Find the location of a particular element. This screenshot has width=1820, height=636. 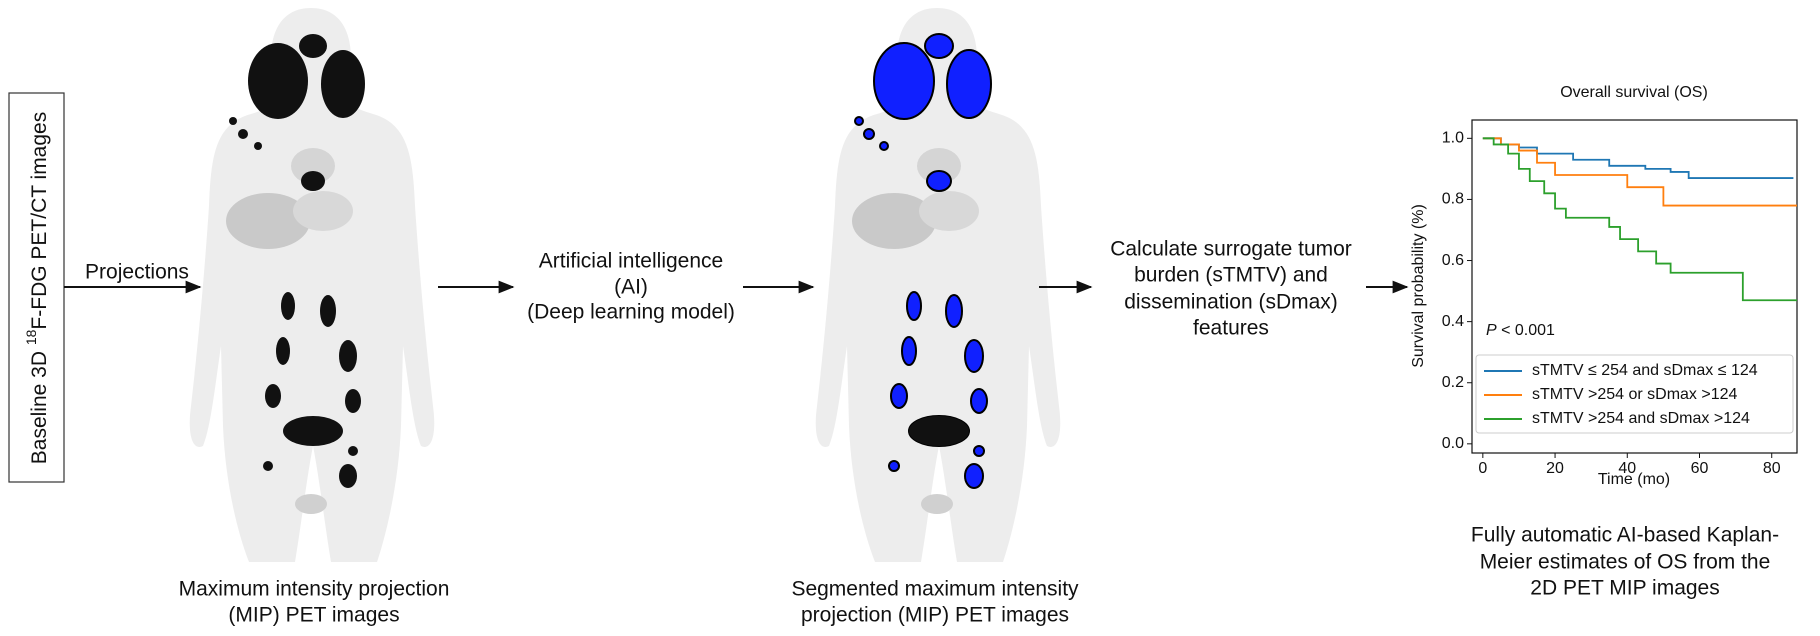

step-text: dissemination (sDmax) is located at coordinates (1231, 302).